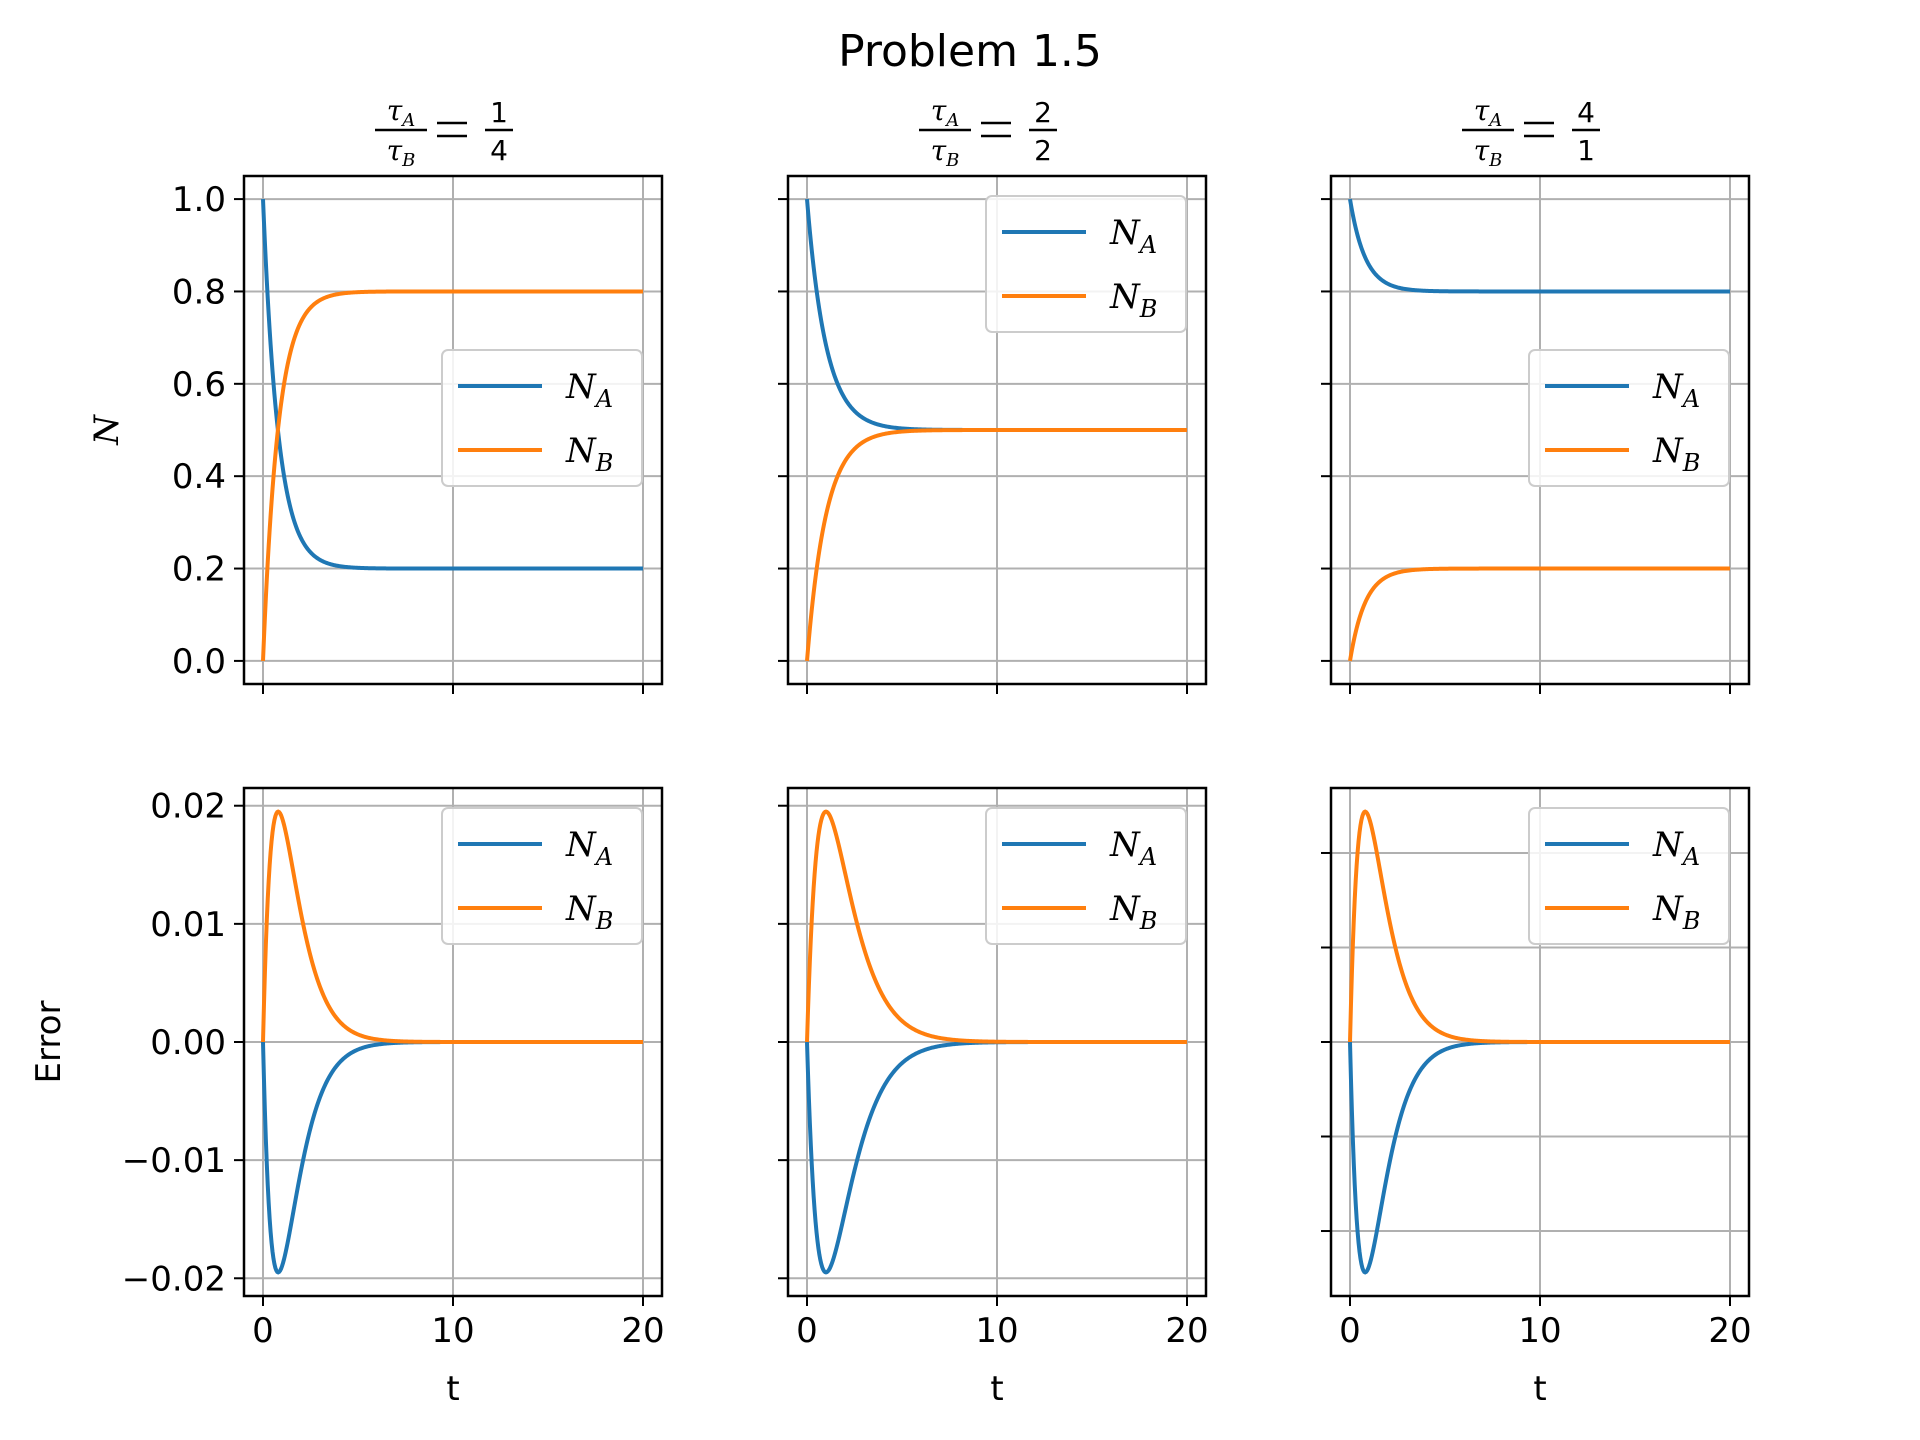 The image size is (1920, 1440). I want to click on title-ratio-numerator: 4, so click(1586, 112).